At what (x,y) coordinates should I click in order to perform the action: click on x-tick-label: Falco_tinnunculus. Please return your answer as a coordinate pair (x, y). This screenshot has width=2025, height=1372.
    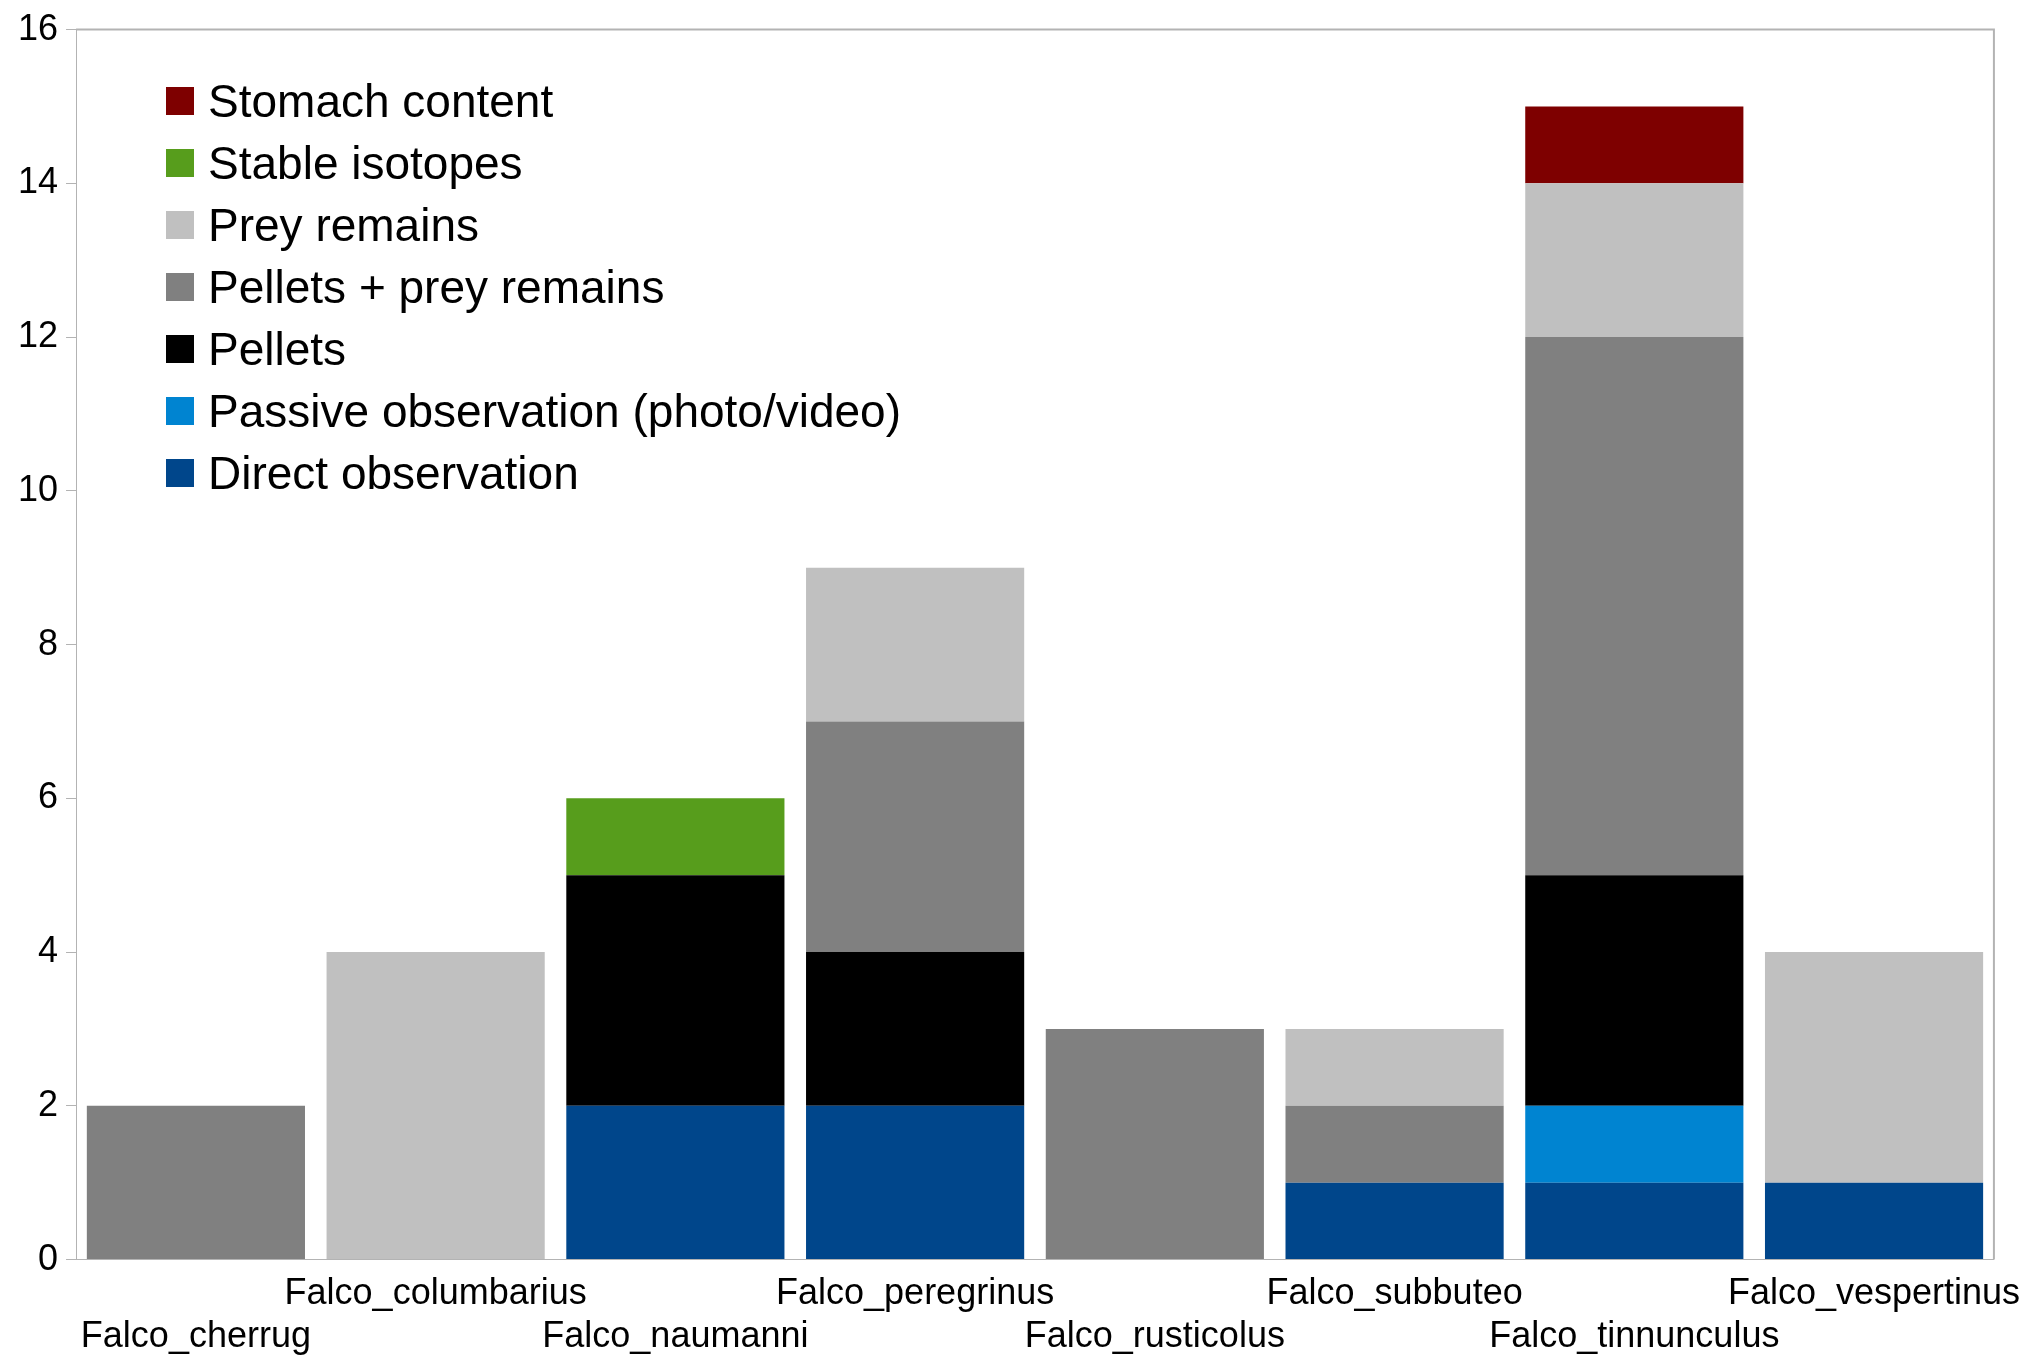
    Looking at the image, I should click on (1634, 1335).